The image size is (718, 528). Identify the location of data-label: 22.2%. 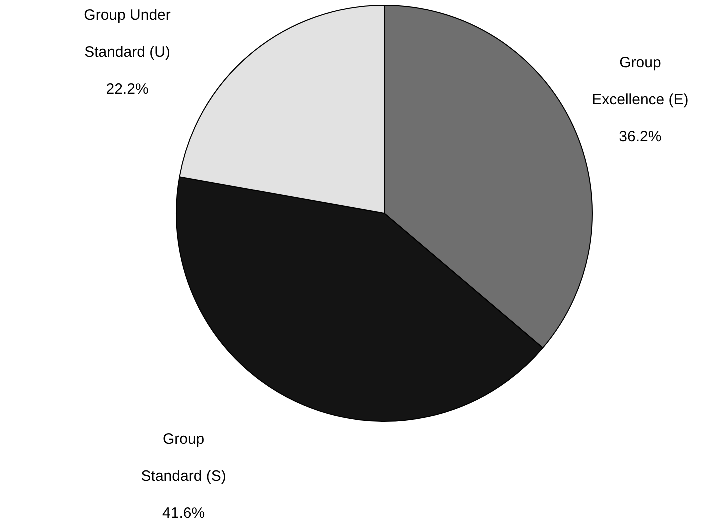
(127, 89).